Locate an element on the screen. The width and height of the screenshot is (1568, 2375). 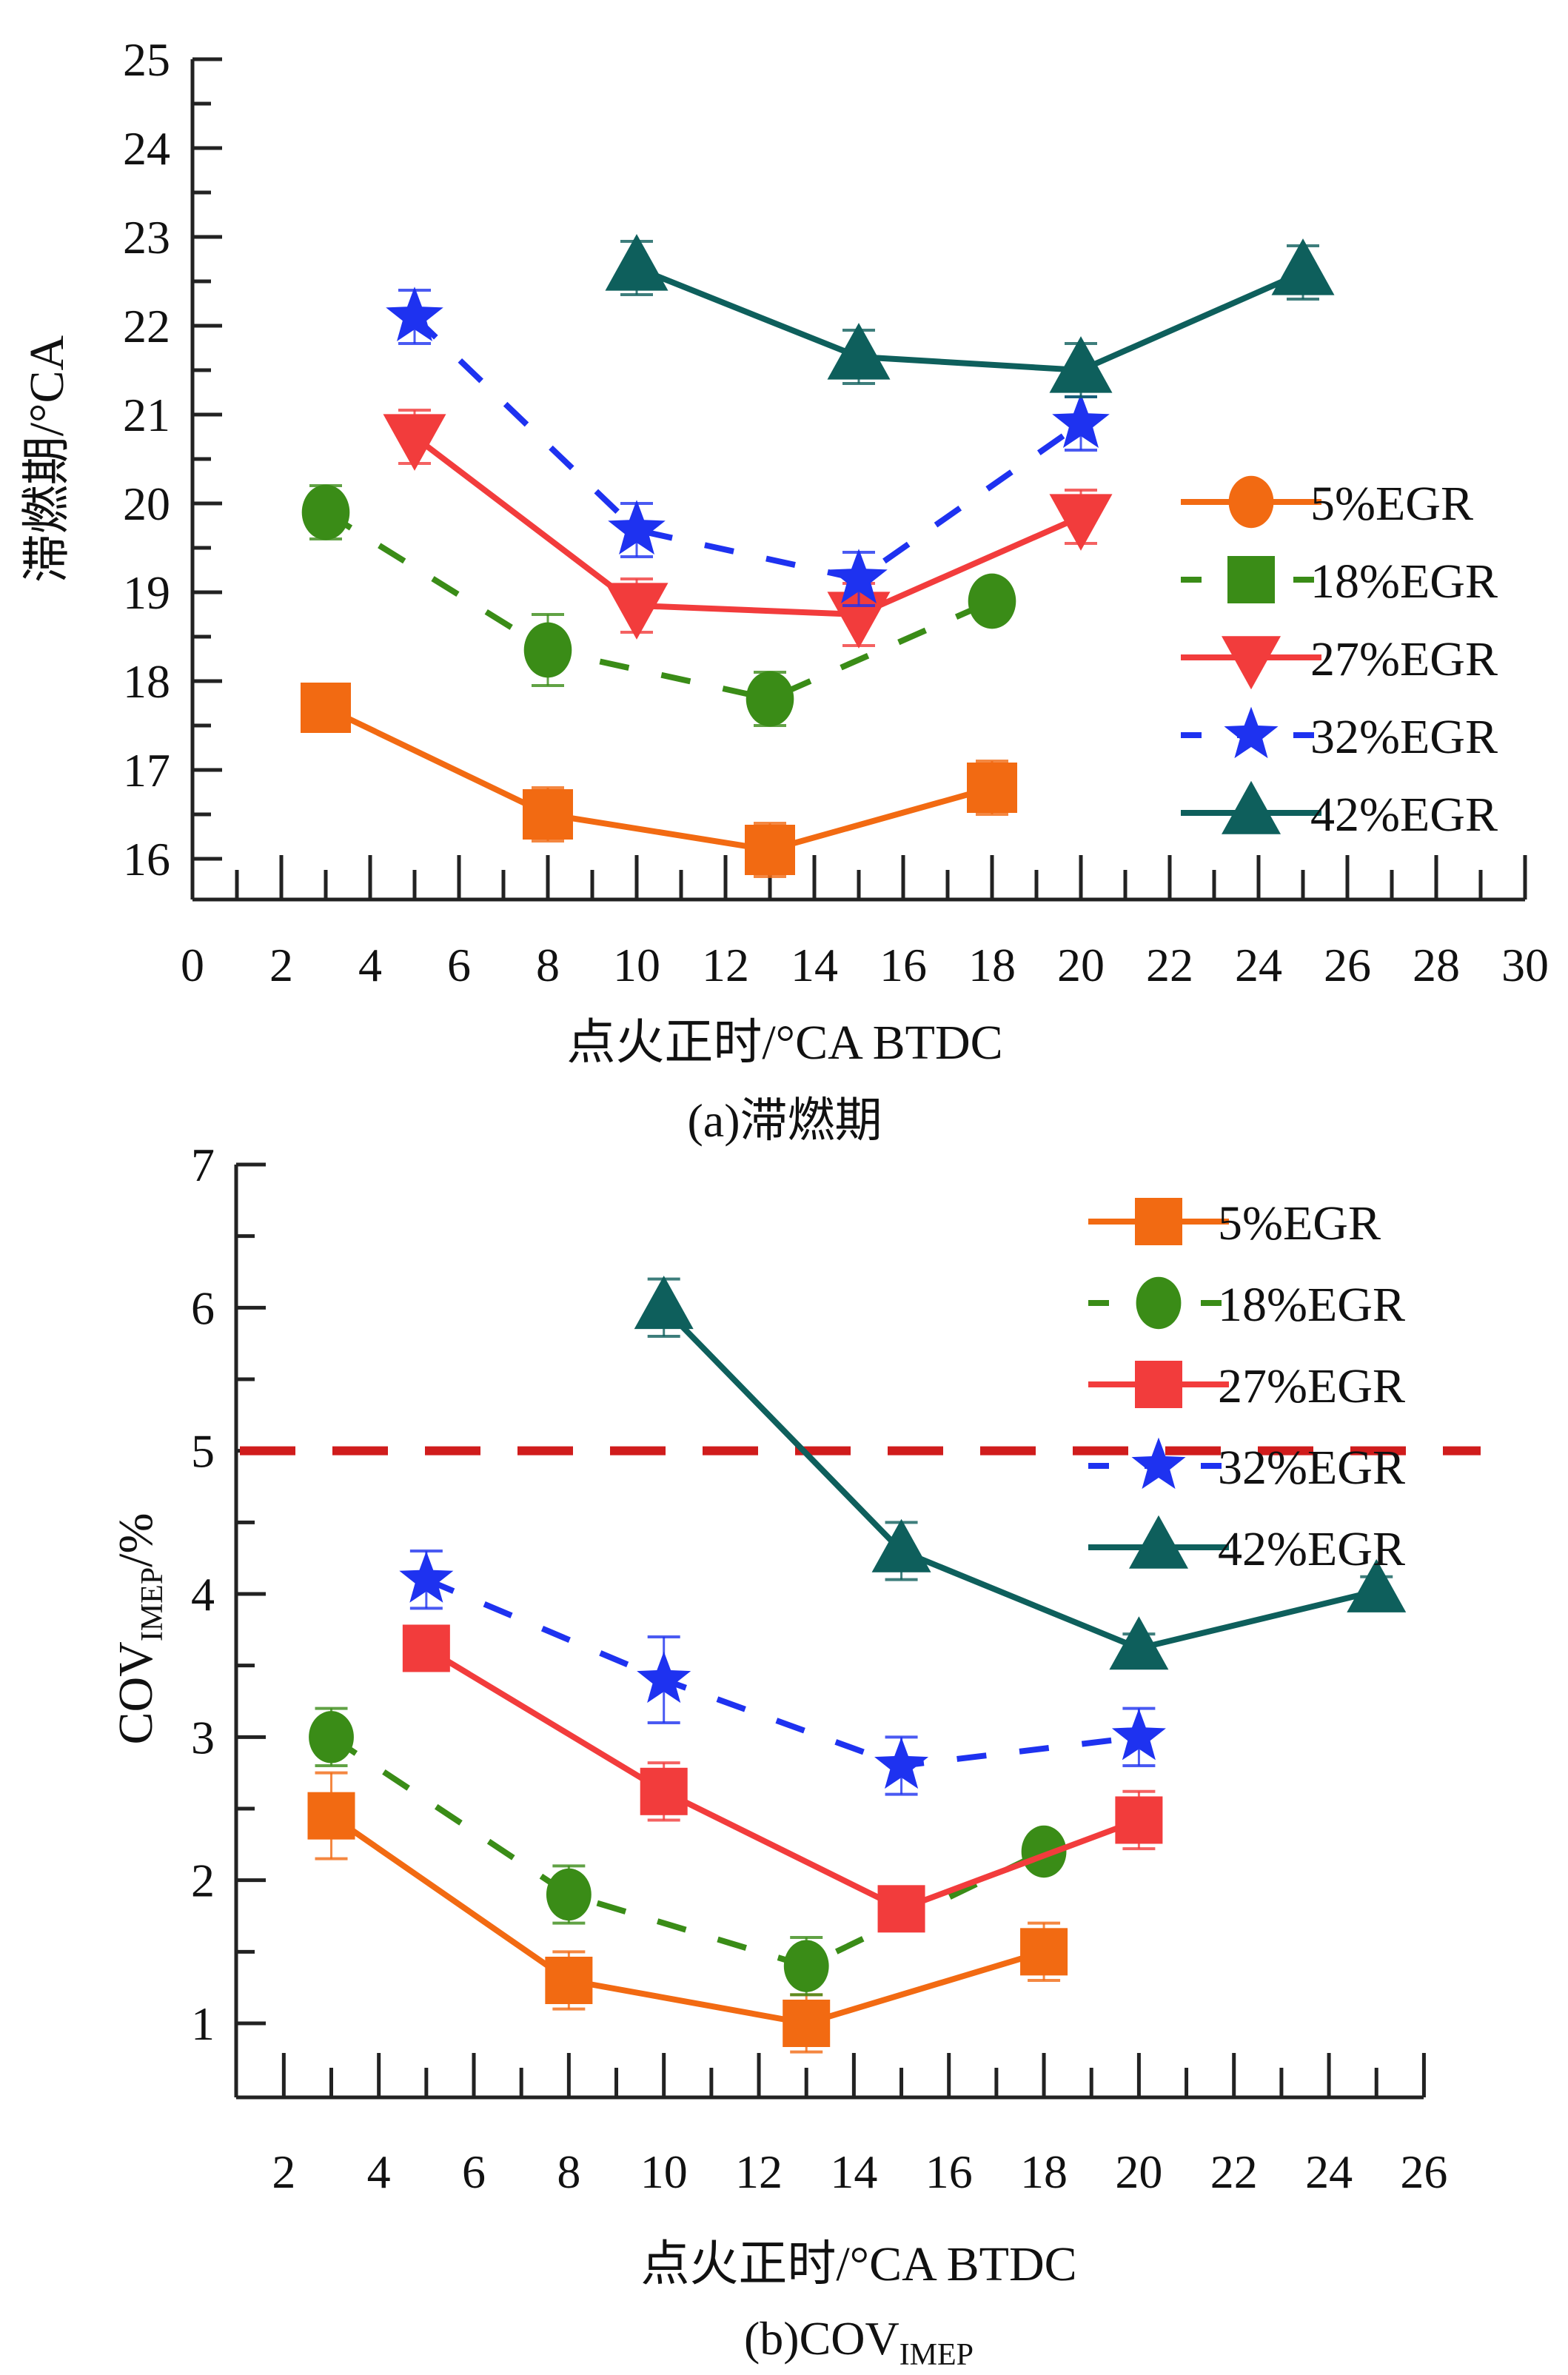
legend-label: 18%EGR is located at coordinates (1404, 582).